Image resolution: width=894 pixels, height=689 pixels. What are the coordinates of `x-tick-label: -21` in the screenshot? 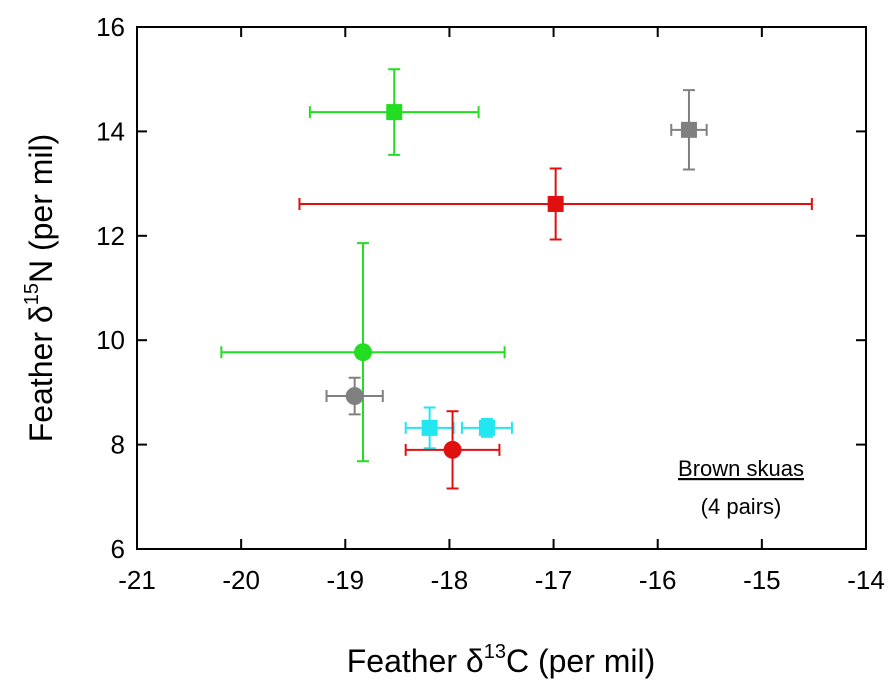 It's located at (137, 580).